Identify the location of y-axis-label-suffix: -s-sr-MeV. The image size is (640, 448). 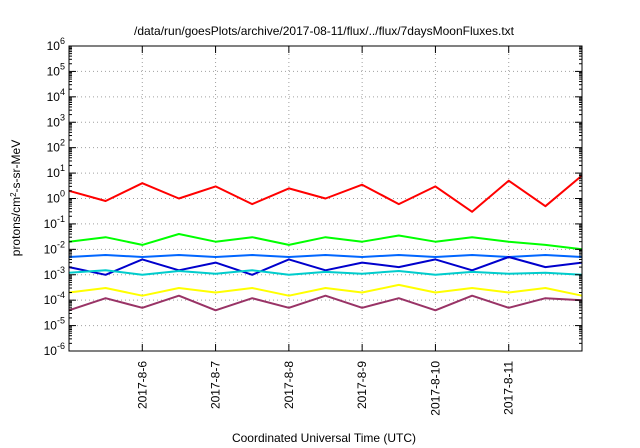
(16, 166).